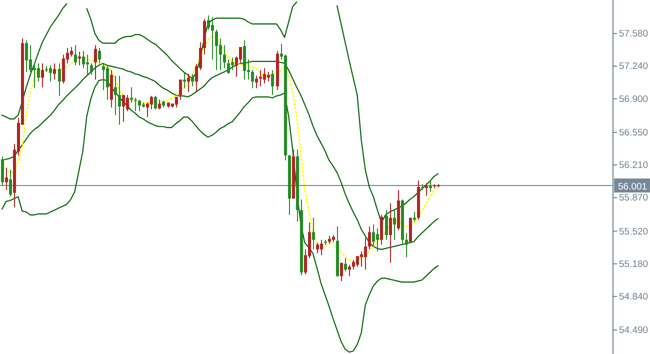  I want to click on y-tick-label: 55.870, so click(633, 198).